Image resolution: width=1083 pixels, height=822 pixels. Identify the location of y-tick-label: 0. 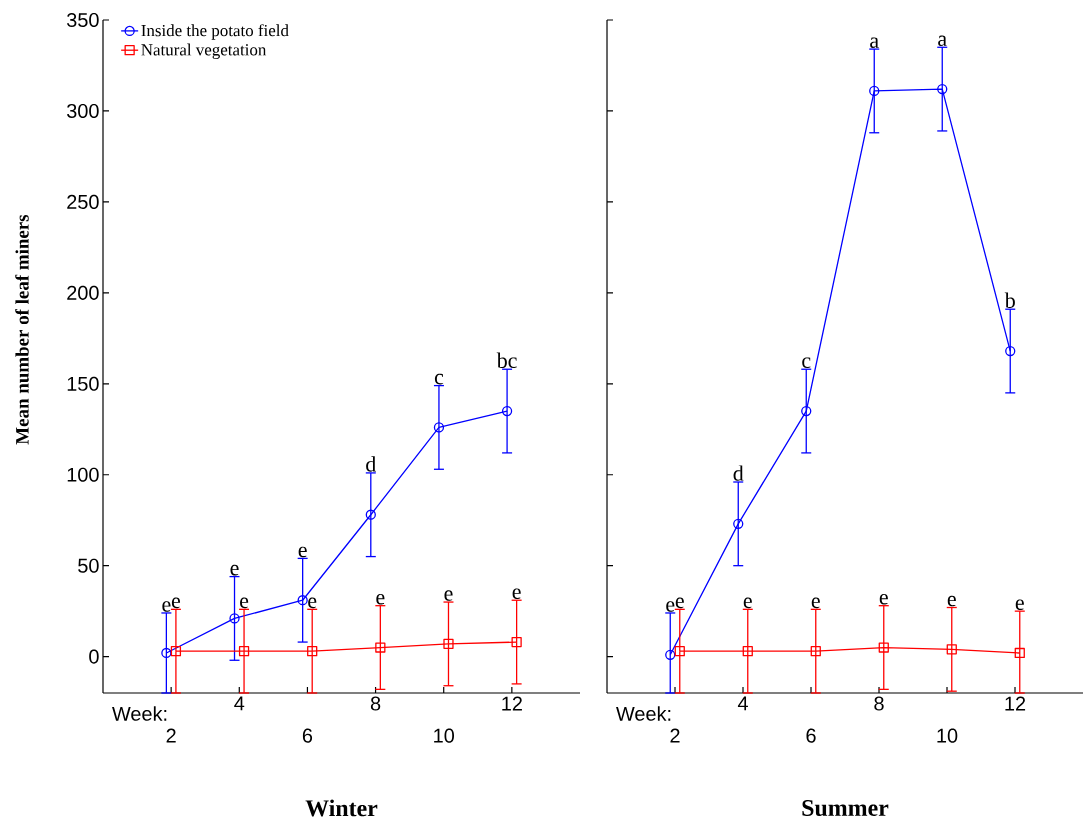
(94, 656).